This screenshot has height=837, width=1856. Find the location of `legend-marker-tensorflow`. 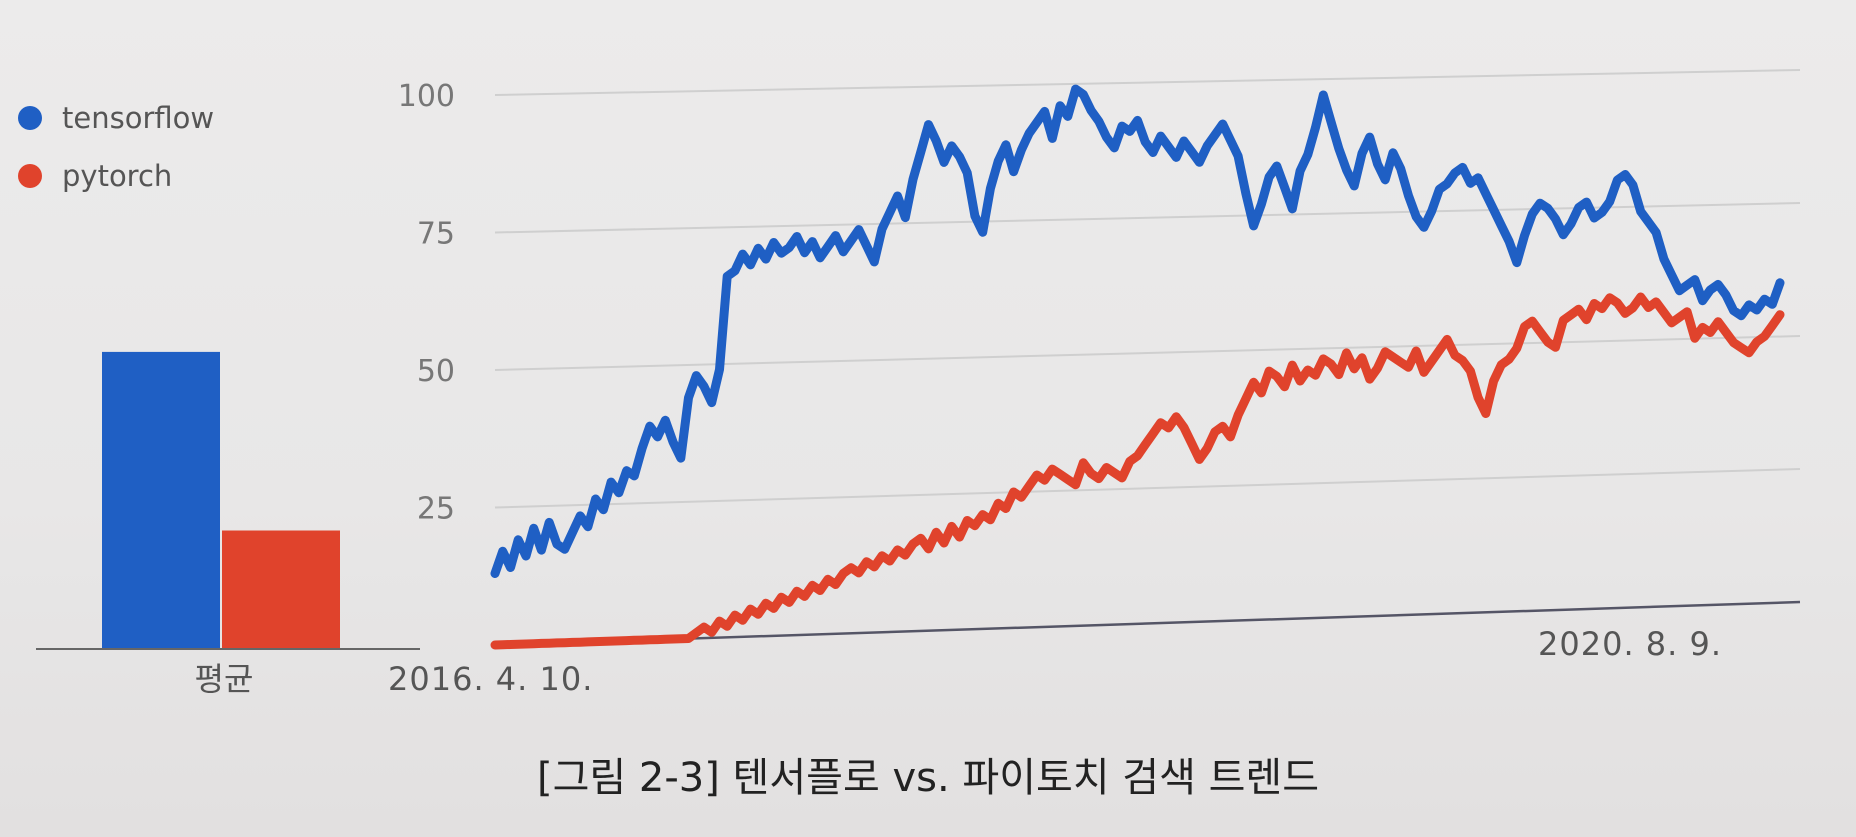

legend-marker-tensorflow is located at coordinates (30, 118).